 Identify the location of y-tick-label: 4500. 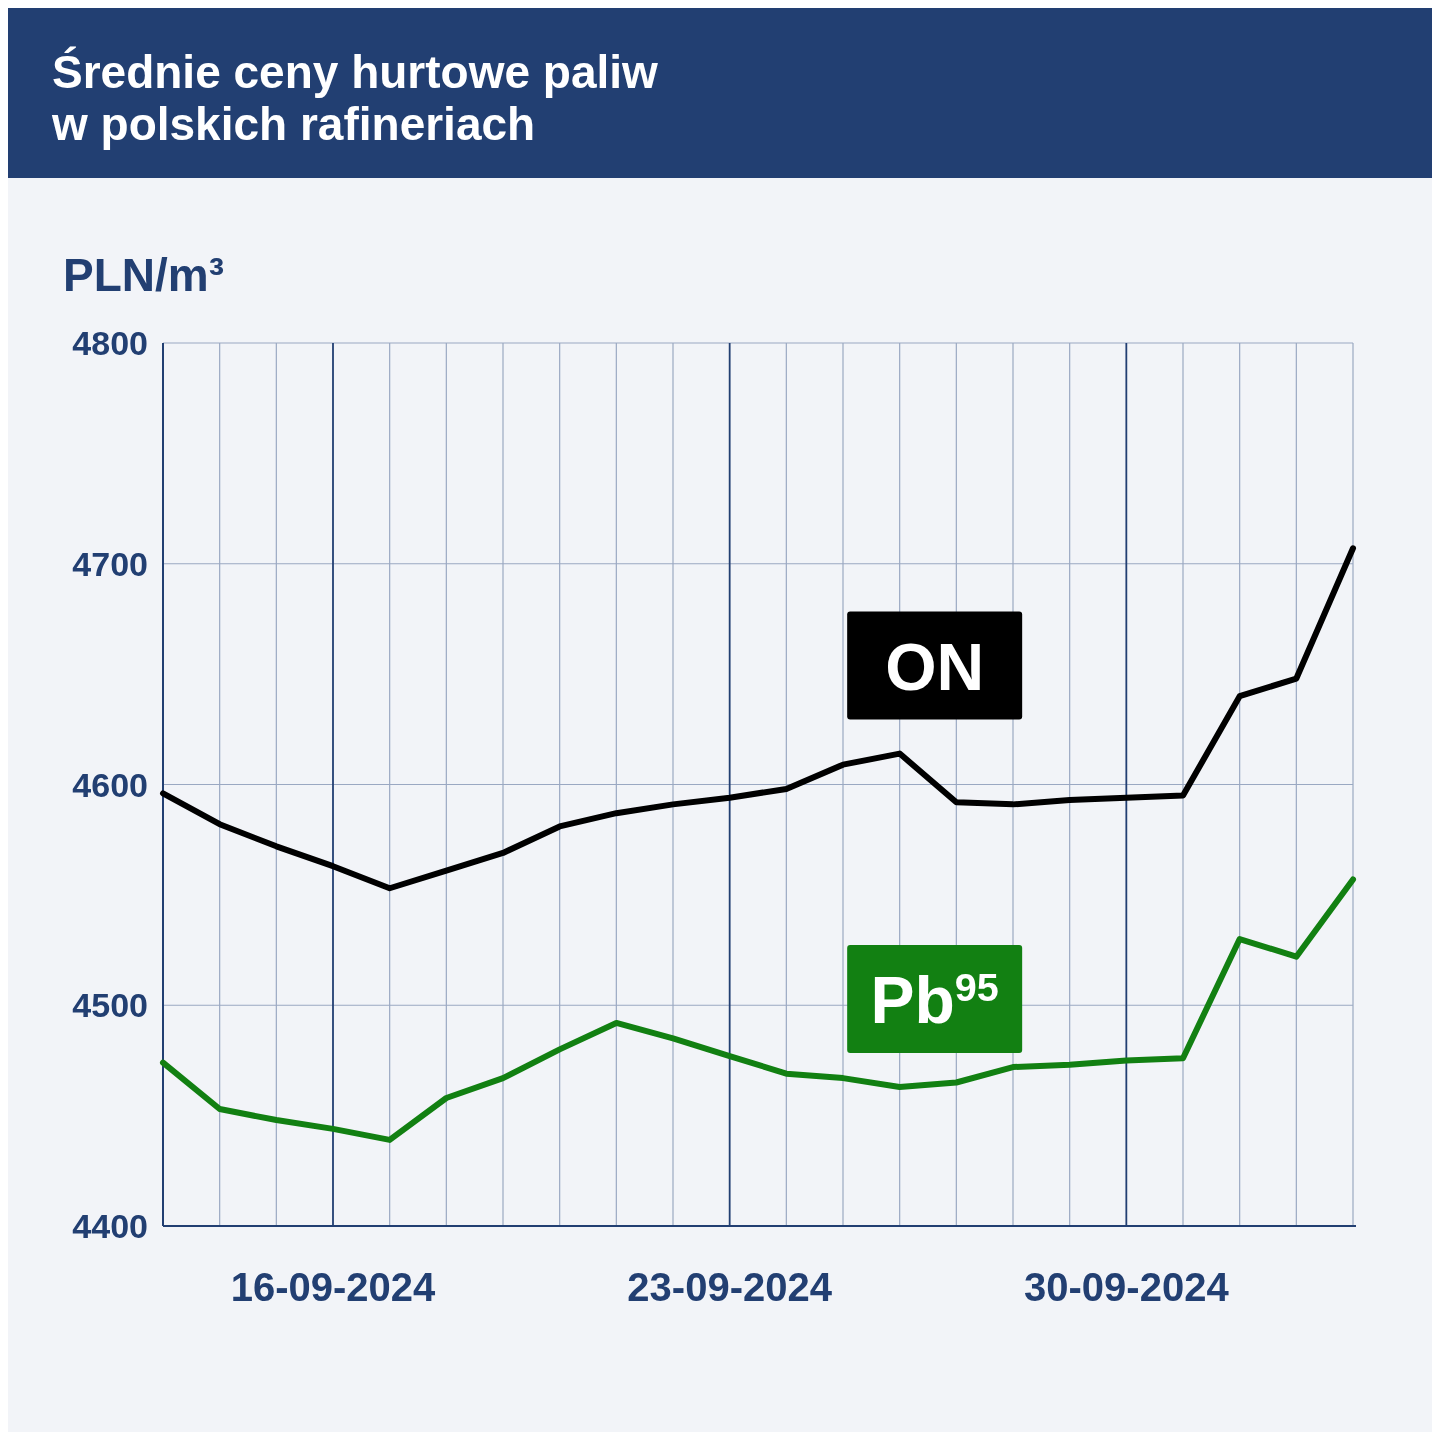
(110, 1005).